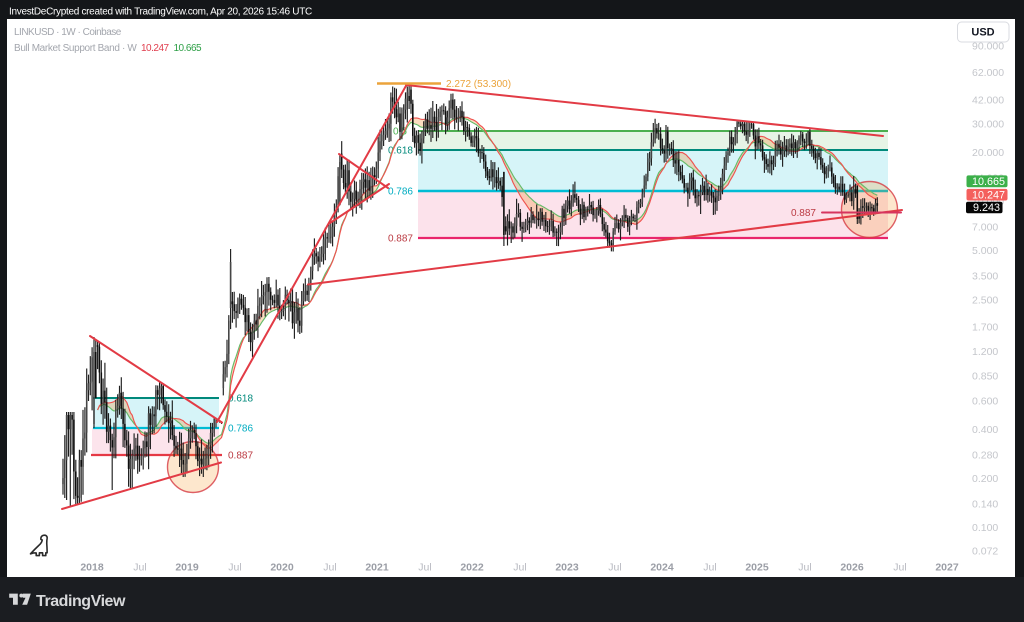 Image resolution: width=1024 pixels, height=622 pixels. Describe the element at coordinates (985, 300) in the screenshot. I see `svg-text: 2.500` at that location.